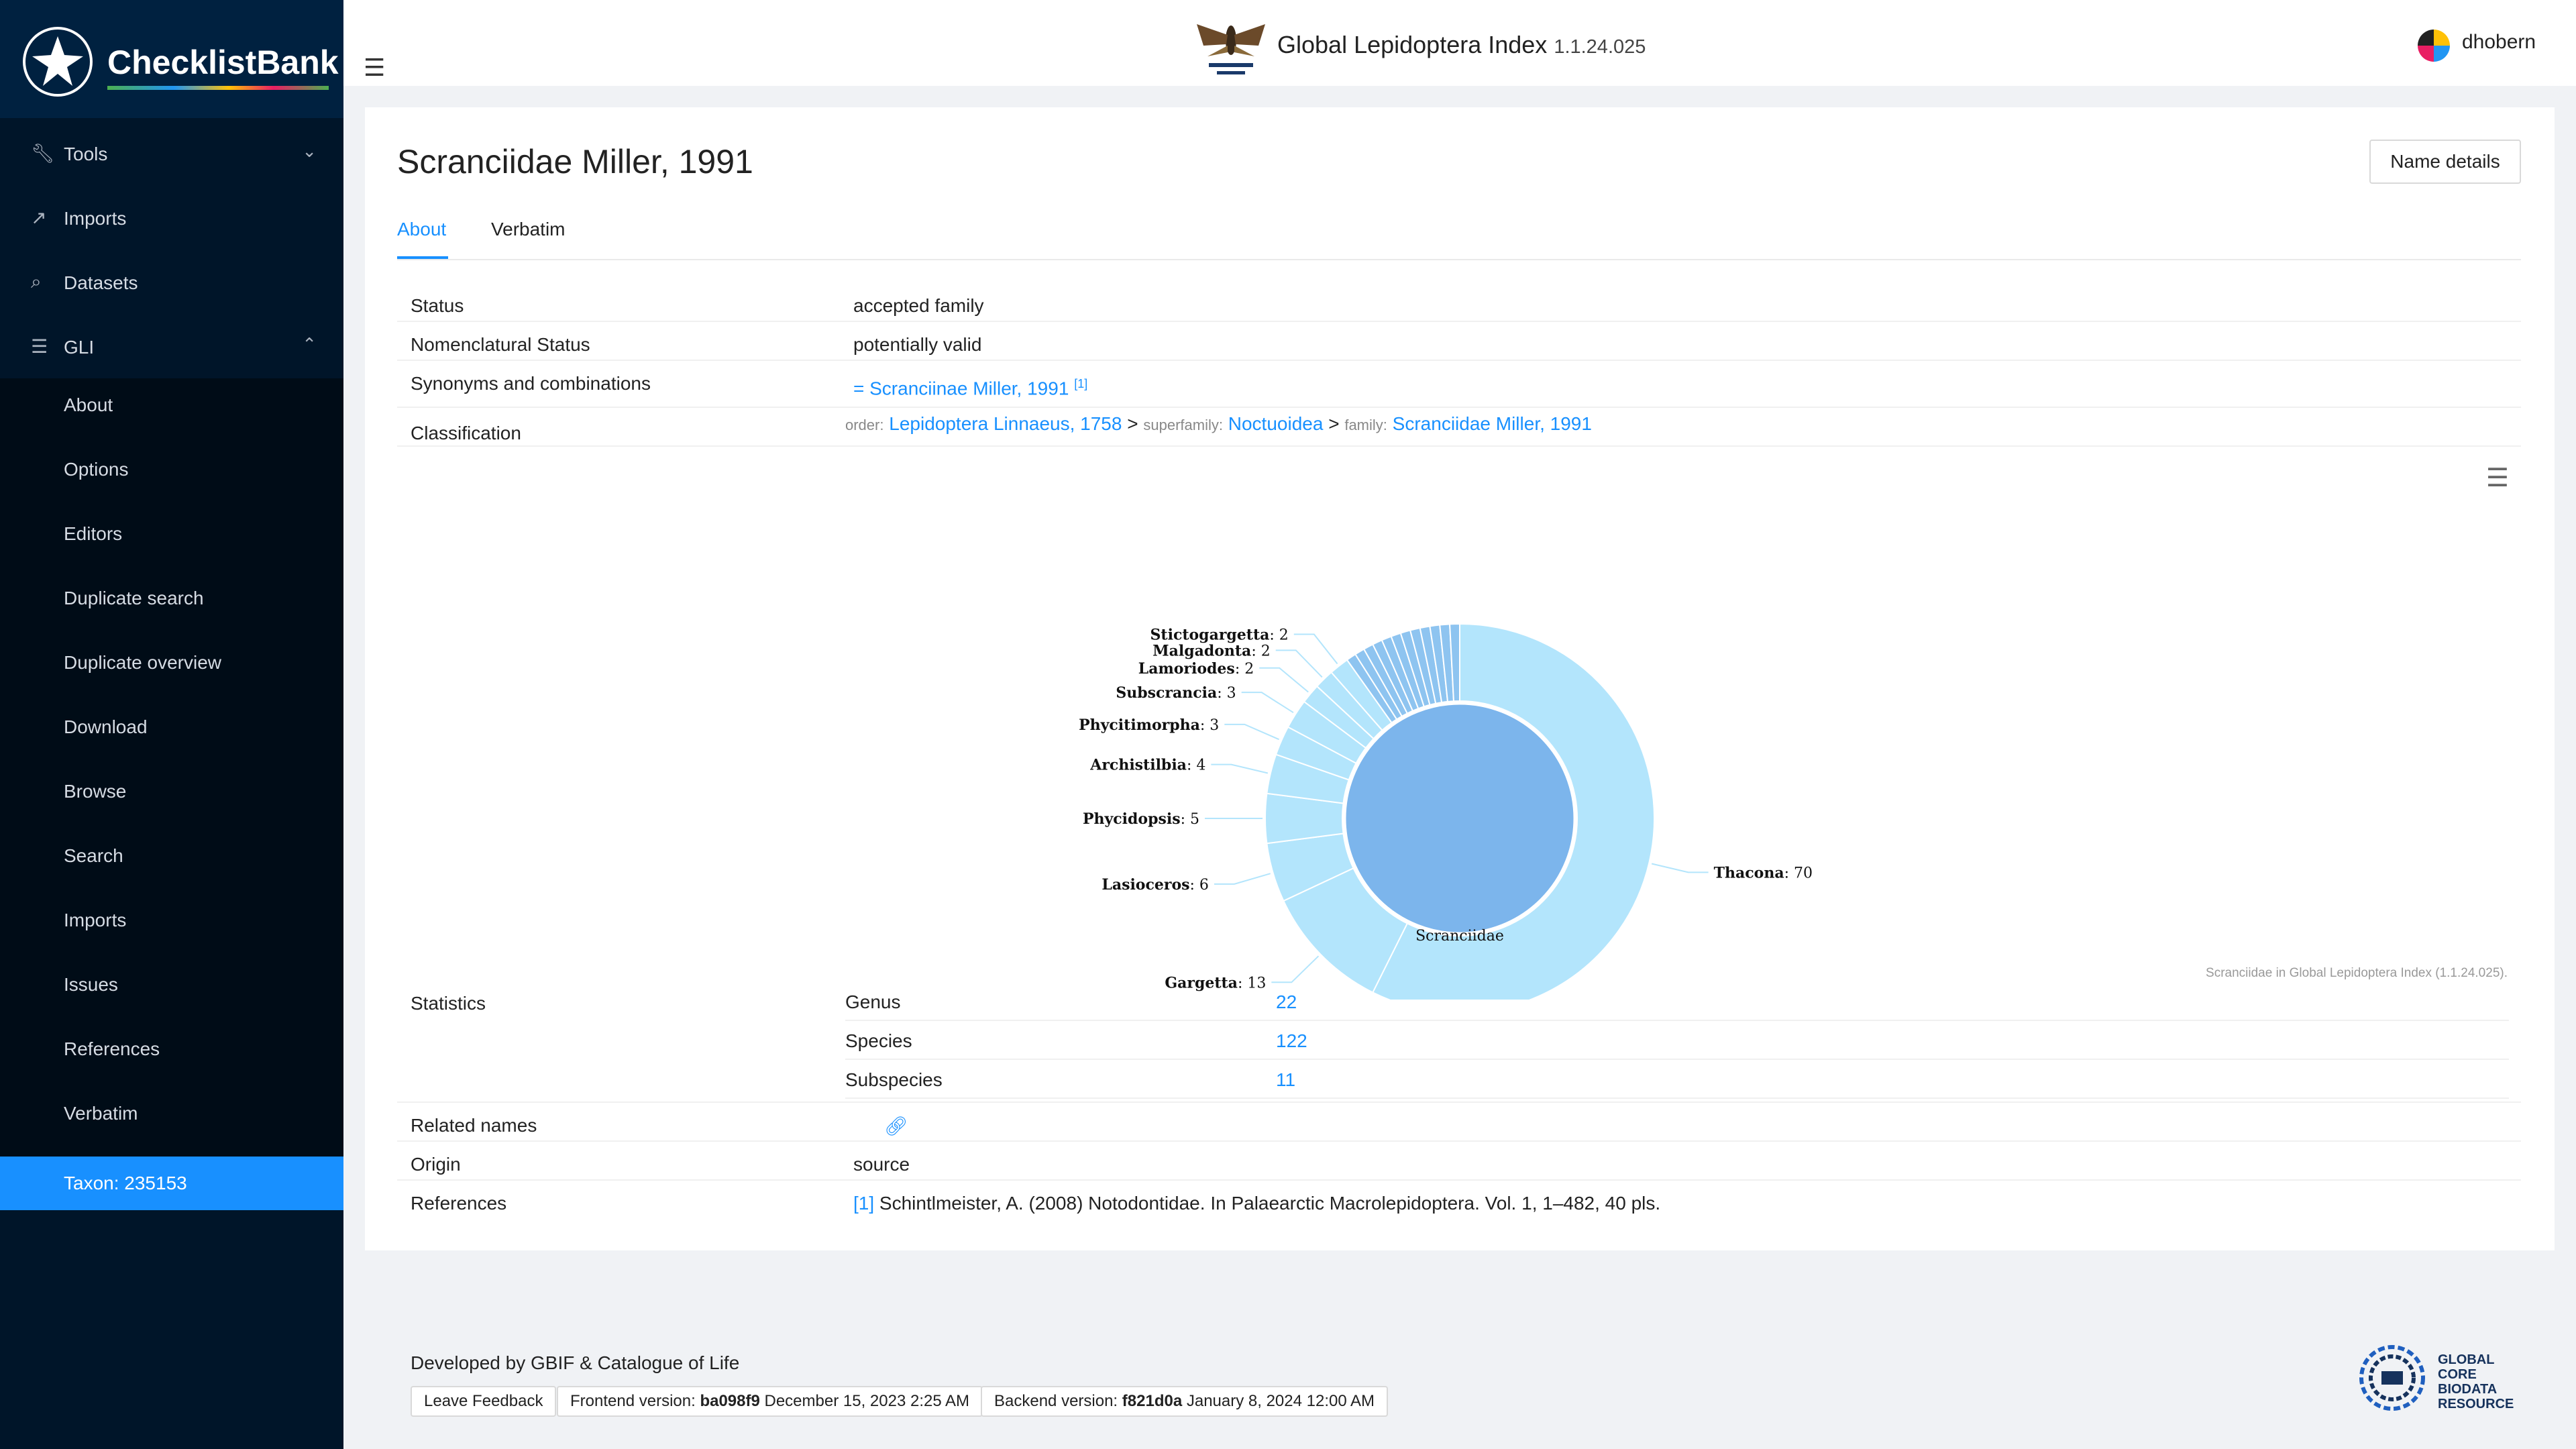  Describe the element at coordinates (1215, 982) in the screenshot. I see `pie-label: Gargetta: 13` at that location.